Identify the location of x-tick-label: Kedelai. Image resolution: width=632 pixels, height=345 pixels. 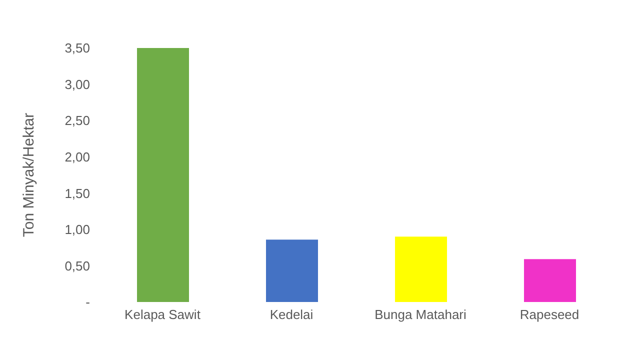
(292, 314).